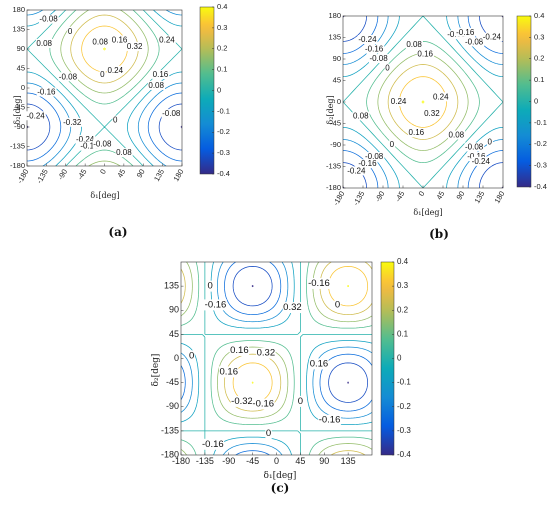  Describe the element at coordinates (401, 358) in the screenshot. I see `colorbar-tick-labels: 0.4 0.3 0.2 0.1 0 -0.1 -0.2 -0.3 -0.4` at that location.